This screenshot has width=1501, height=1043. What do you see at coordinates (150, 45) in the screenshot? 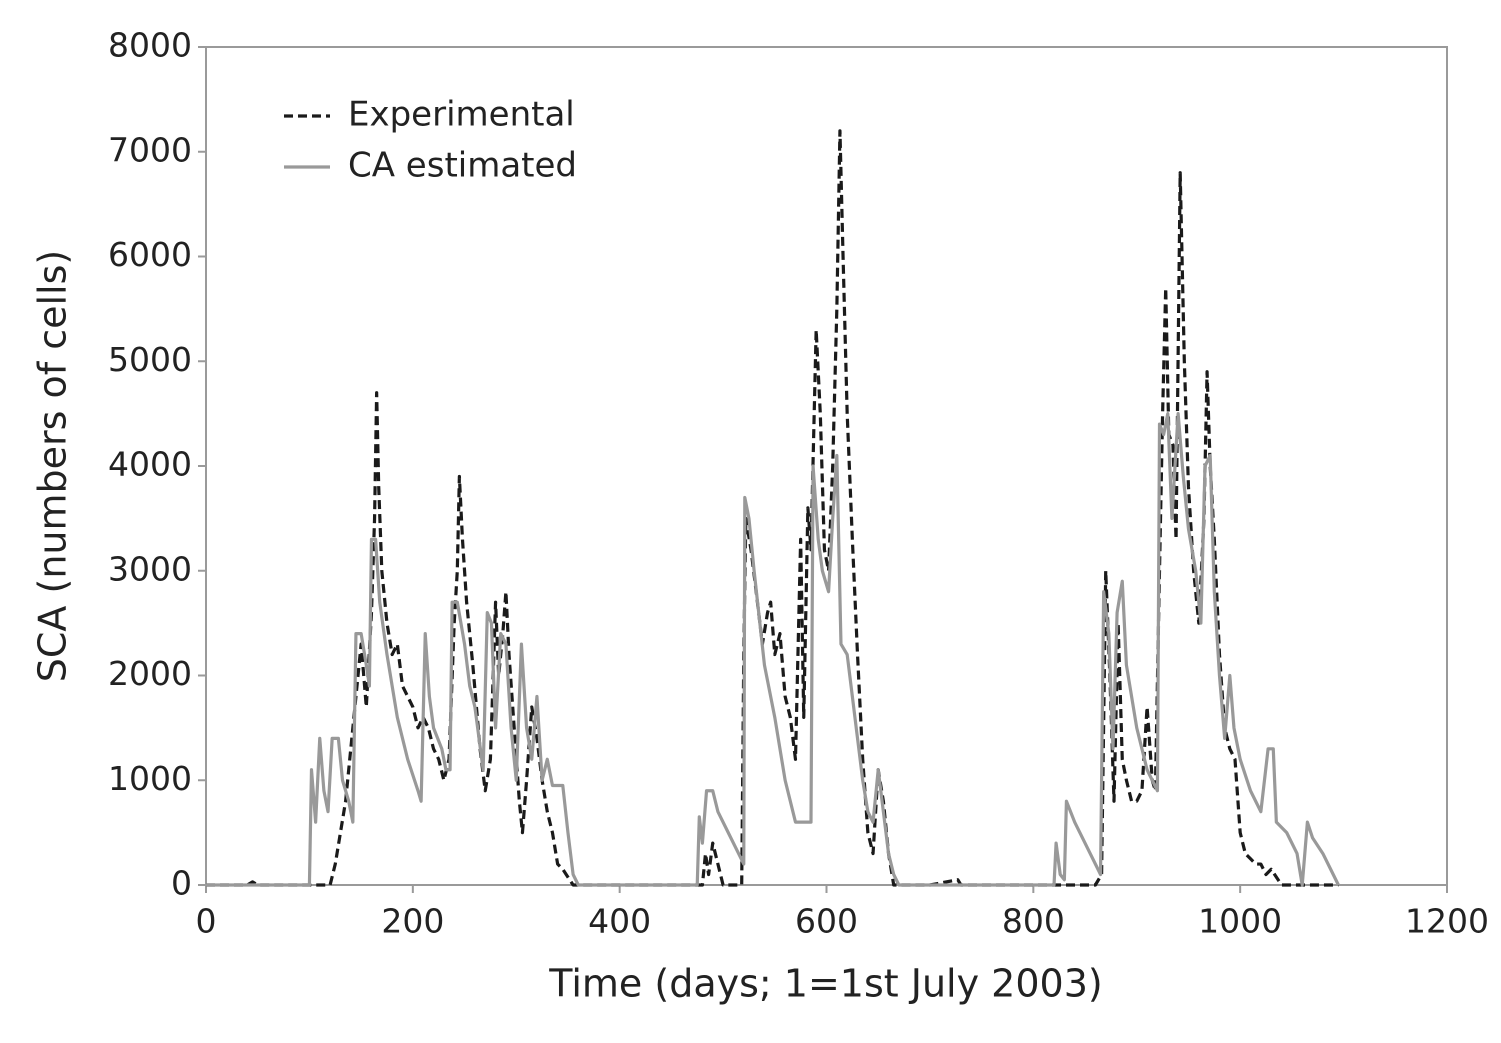
I see `y-tick-label: 8000` at bounding box center [150, 45].